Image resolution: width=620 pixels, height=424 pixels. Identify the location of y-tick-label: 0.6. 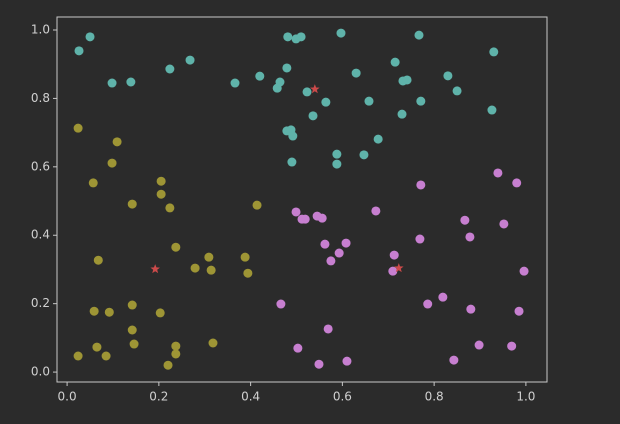
(40, 166).